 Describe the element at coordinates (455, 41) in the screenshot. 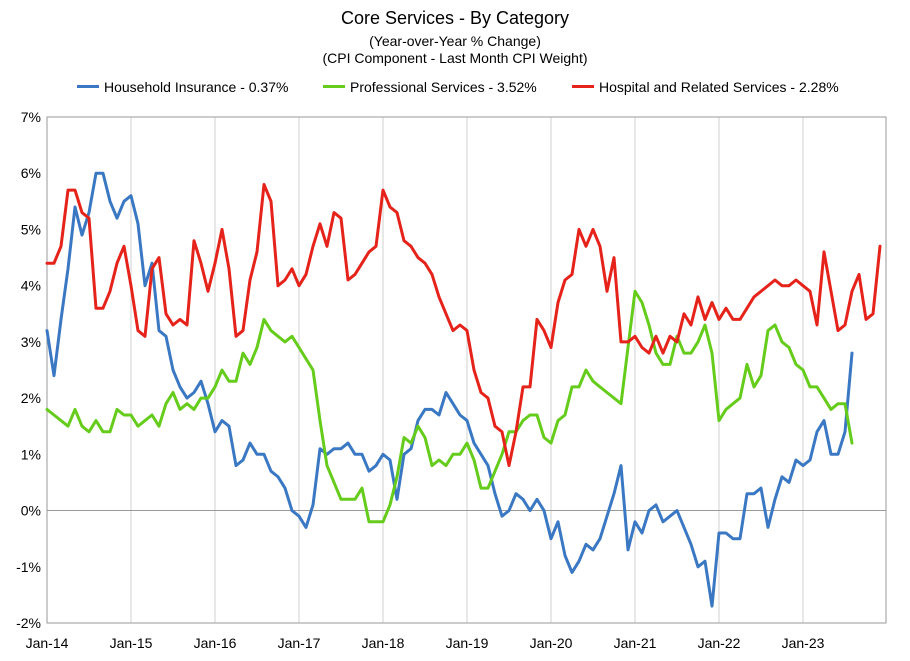

I see `chart-subtitle-1: (Year-over-Year % Change)` at that location.